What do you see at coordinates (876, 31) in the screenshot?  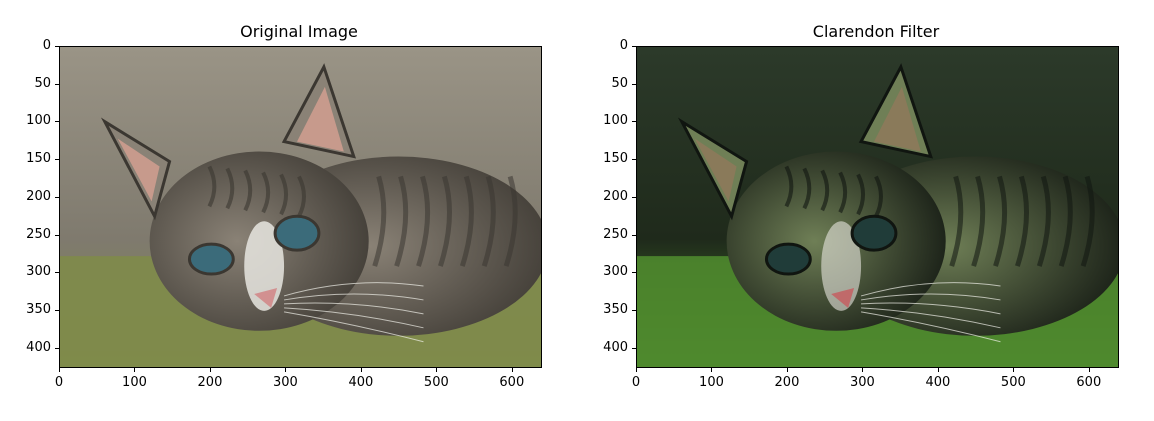 I see `panel-title: Clarendon Filter` at bounding box center [876, 31].